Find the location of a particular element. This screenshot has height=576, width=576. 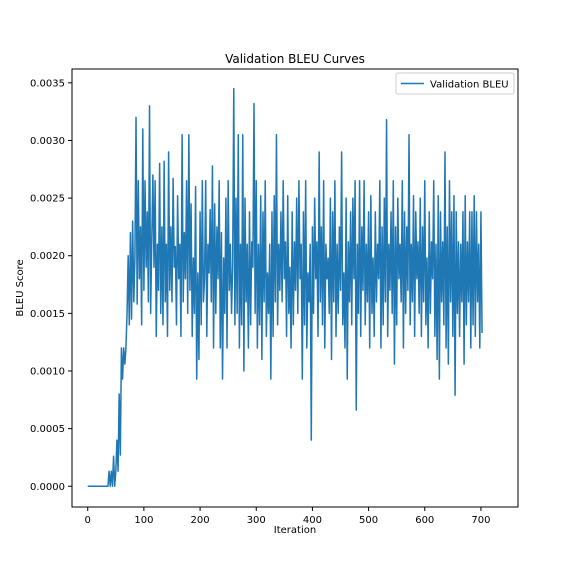

x-tick-label: 300 is located at coordinates (256, 520).